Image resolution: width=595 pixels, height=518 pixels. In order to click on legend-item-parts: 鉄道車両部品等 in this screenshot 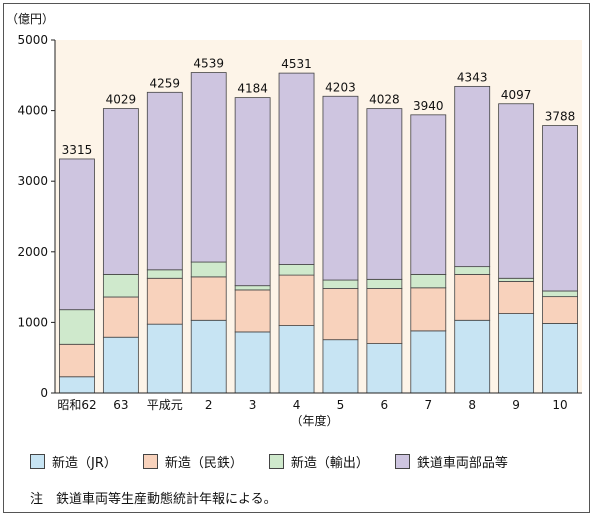, I will do `click(451, 461)`.